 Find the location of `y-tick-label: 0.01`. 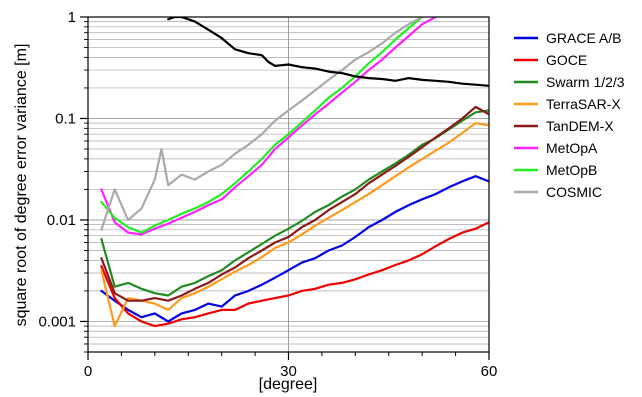

y-tick-label: 0.01 is located at coordinates (61, 220).